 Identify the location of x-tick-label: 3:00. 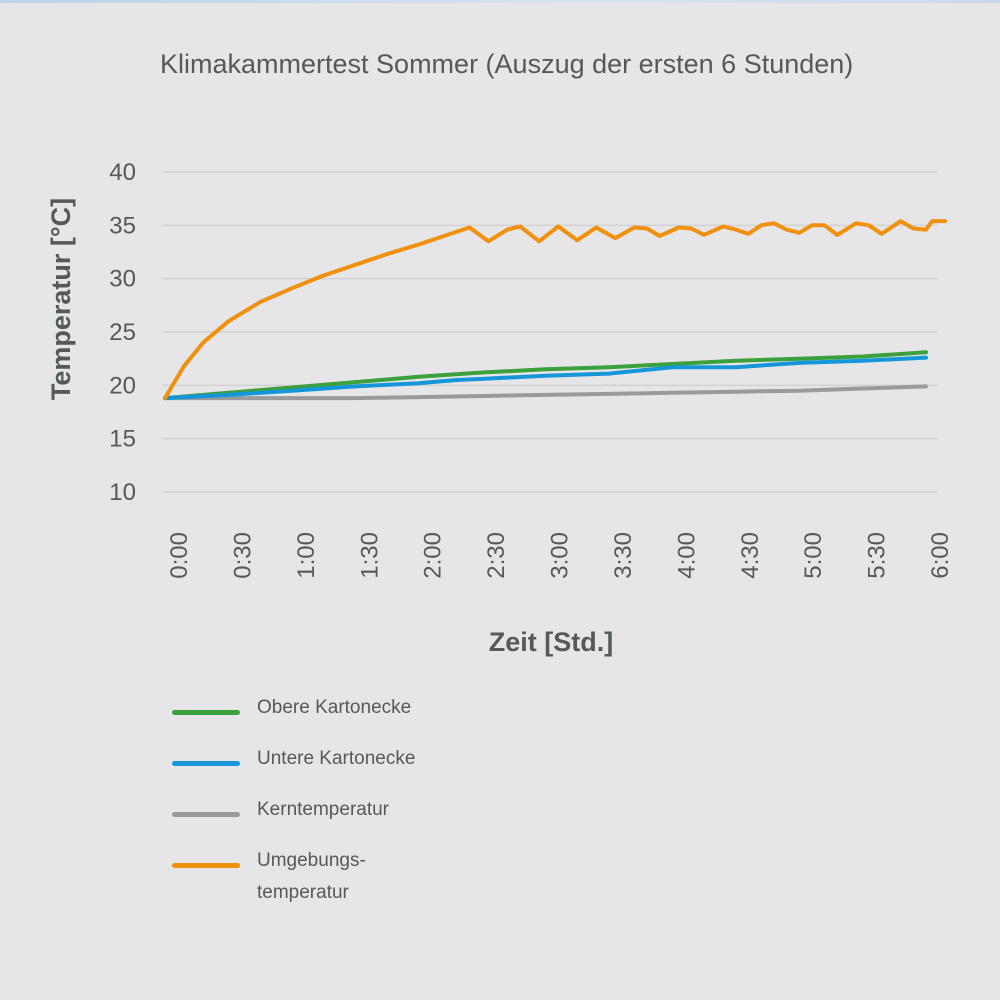
(560, 555).